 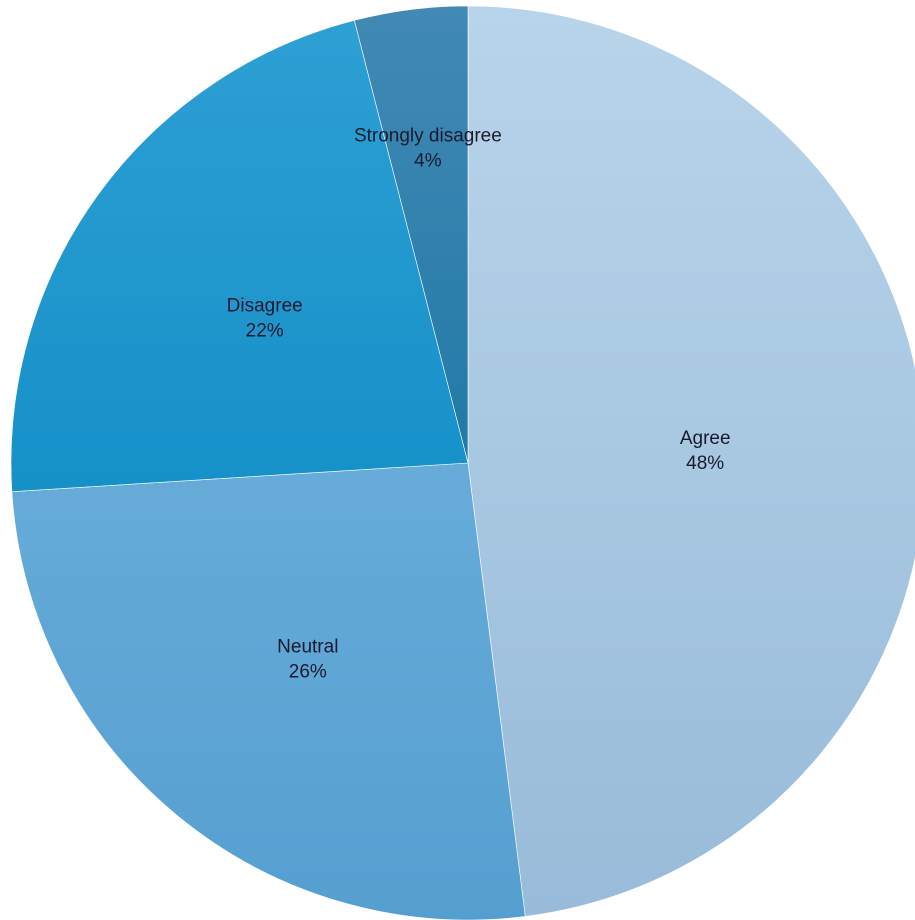 I want to click on slice-value-agree: 48%, so click(x=705, y=463).